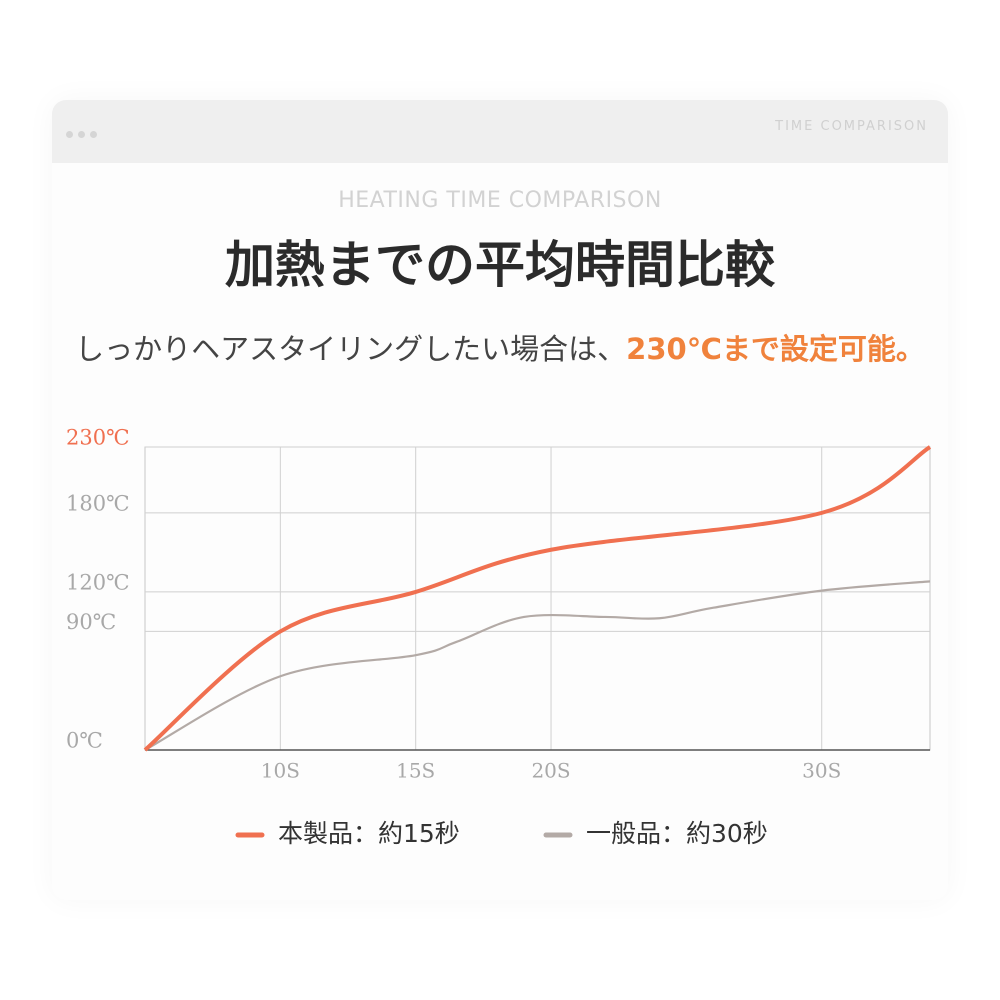  I want to click on x-tick-label: 15S, so click(415, 771).